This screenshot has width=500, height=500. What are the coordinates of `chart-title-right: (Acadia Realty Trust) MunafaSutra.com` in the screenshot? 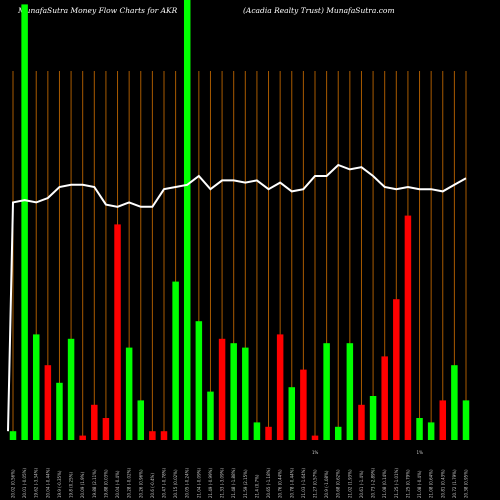 It's located at (319, 10).